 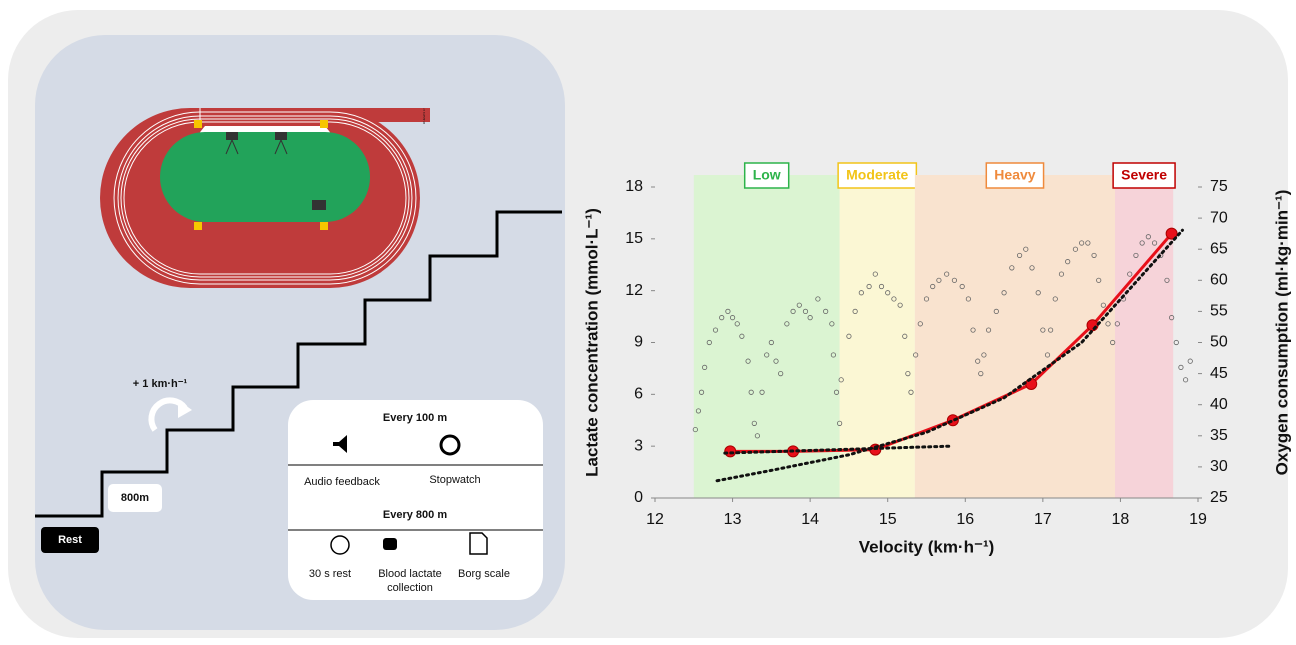 I want to click on x-tick-label: 17, so click(x=1043, y=519).